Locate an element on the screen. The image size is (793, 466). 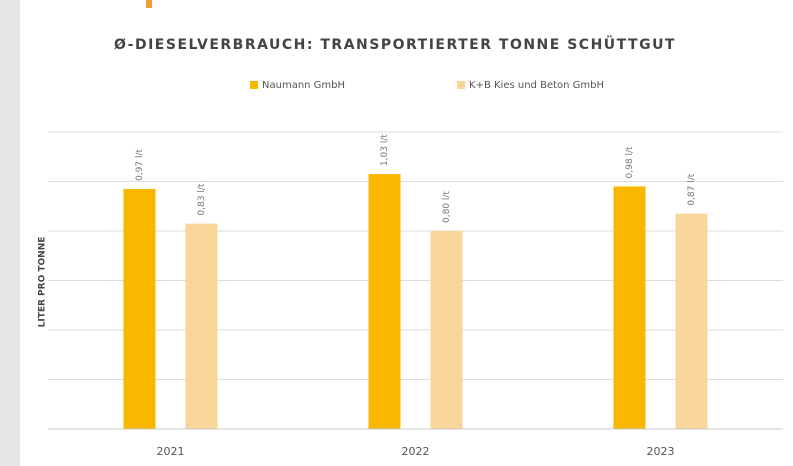
x-tick-label: 2022 is located at coordinates (416, 451).